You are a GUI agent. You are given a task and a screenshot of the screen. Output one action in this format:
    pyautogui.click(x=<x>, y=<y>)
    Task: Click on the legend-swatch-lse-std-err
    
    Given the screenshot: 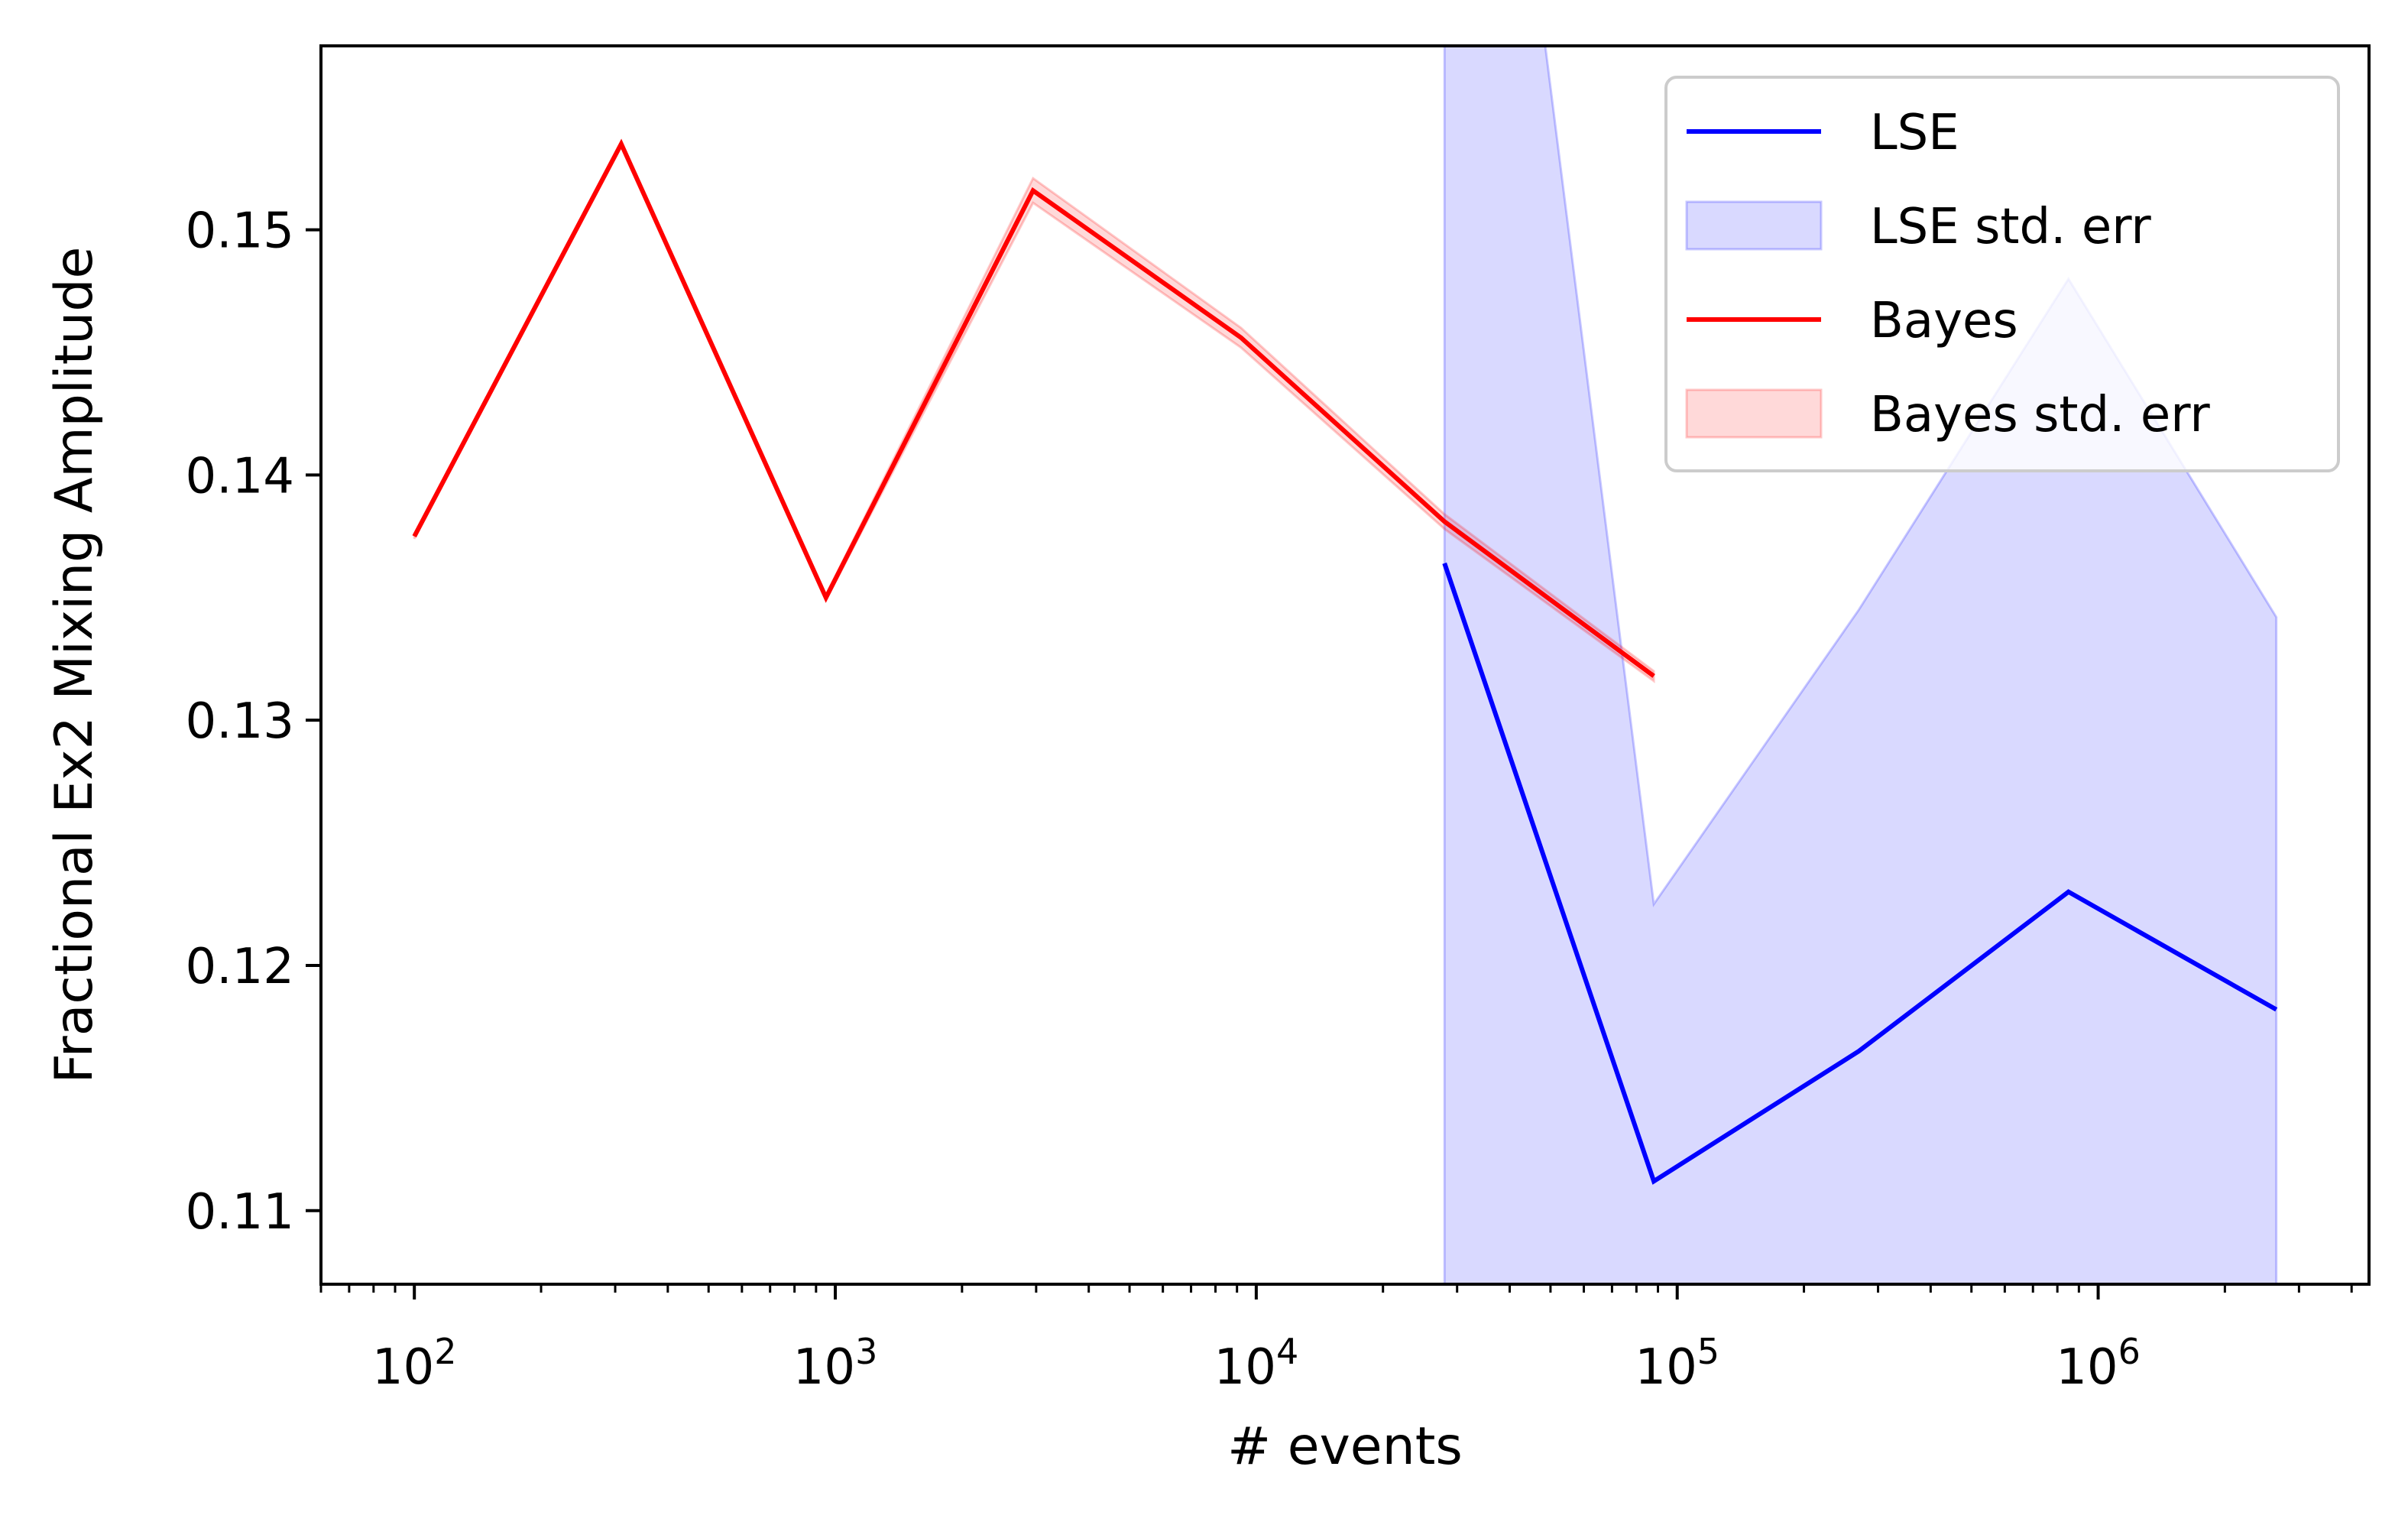 What is the action you would take?
    pyautogui.click(x=1754, y=225)
    